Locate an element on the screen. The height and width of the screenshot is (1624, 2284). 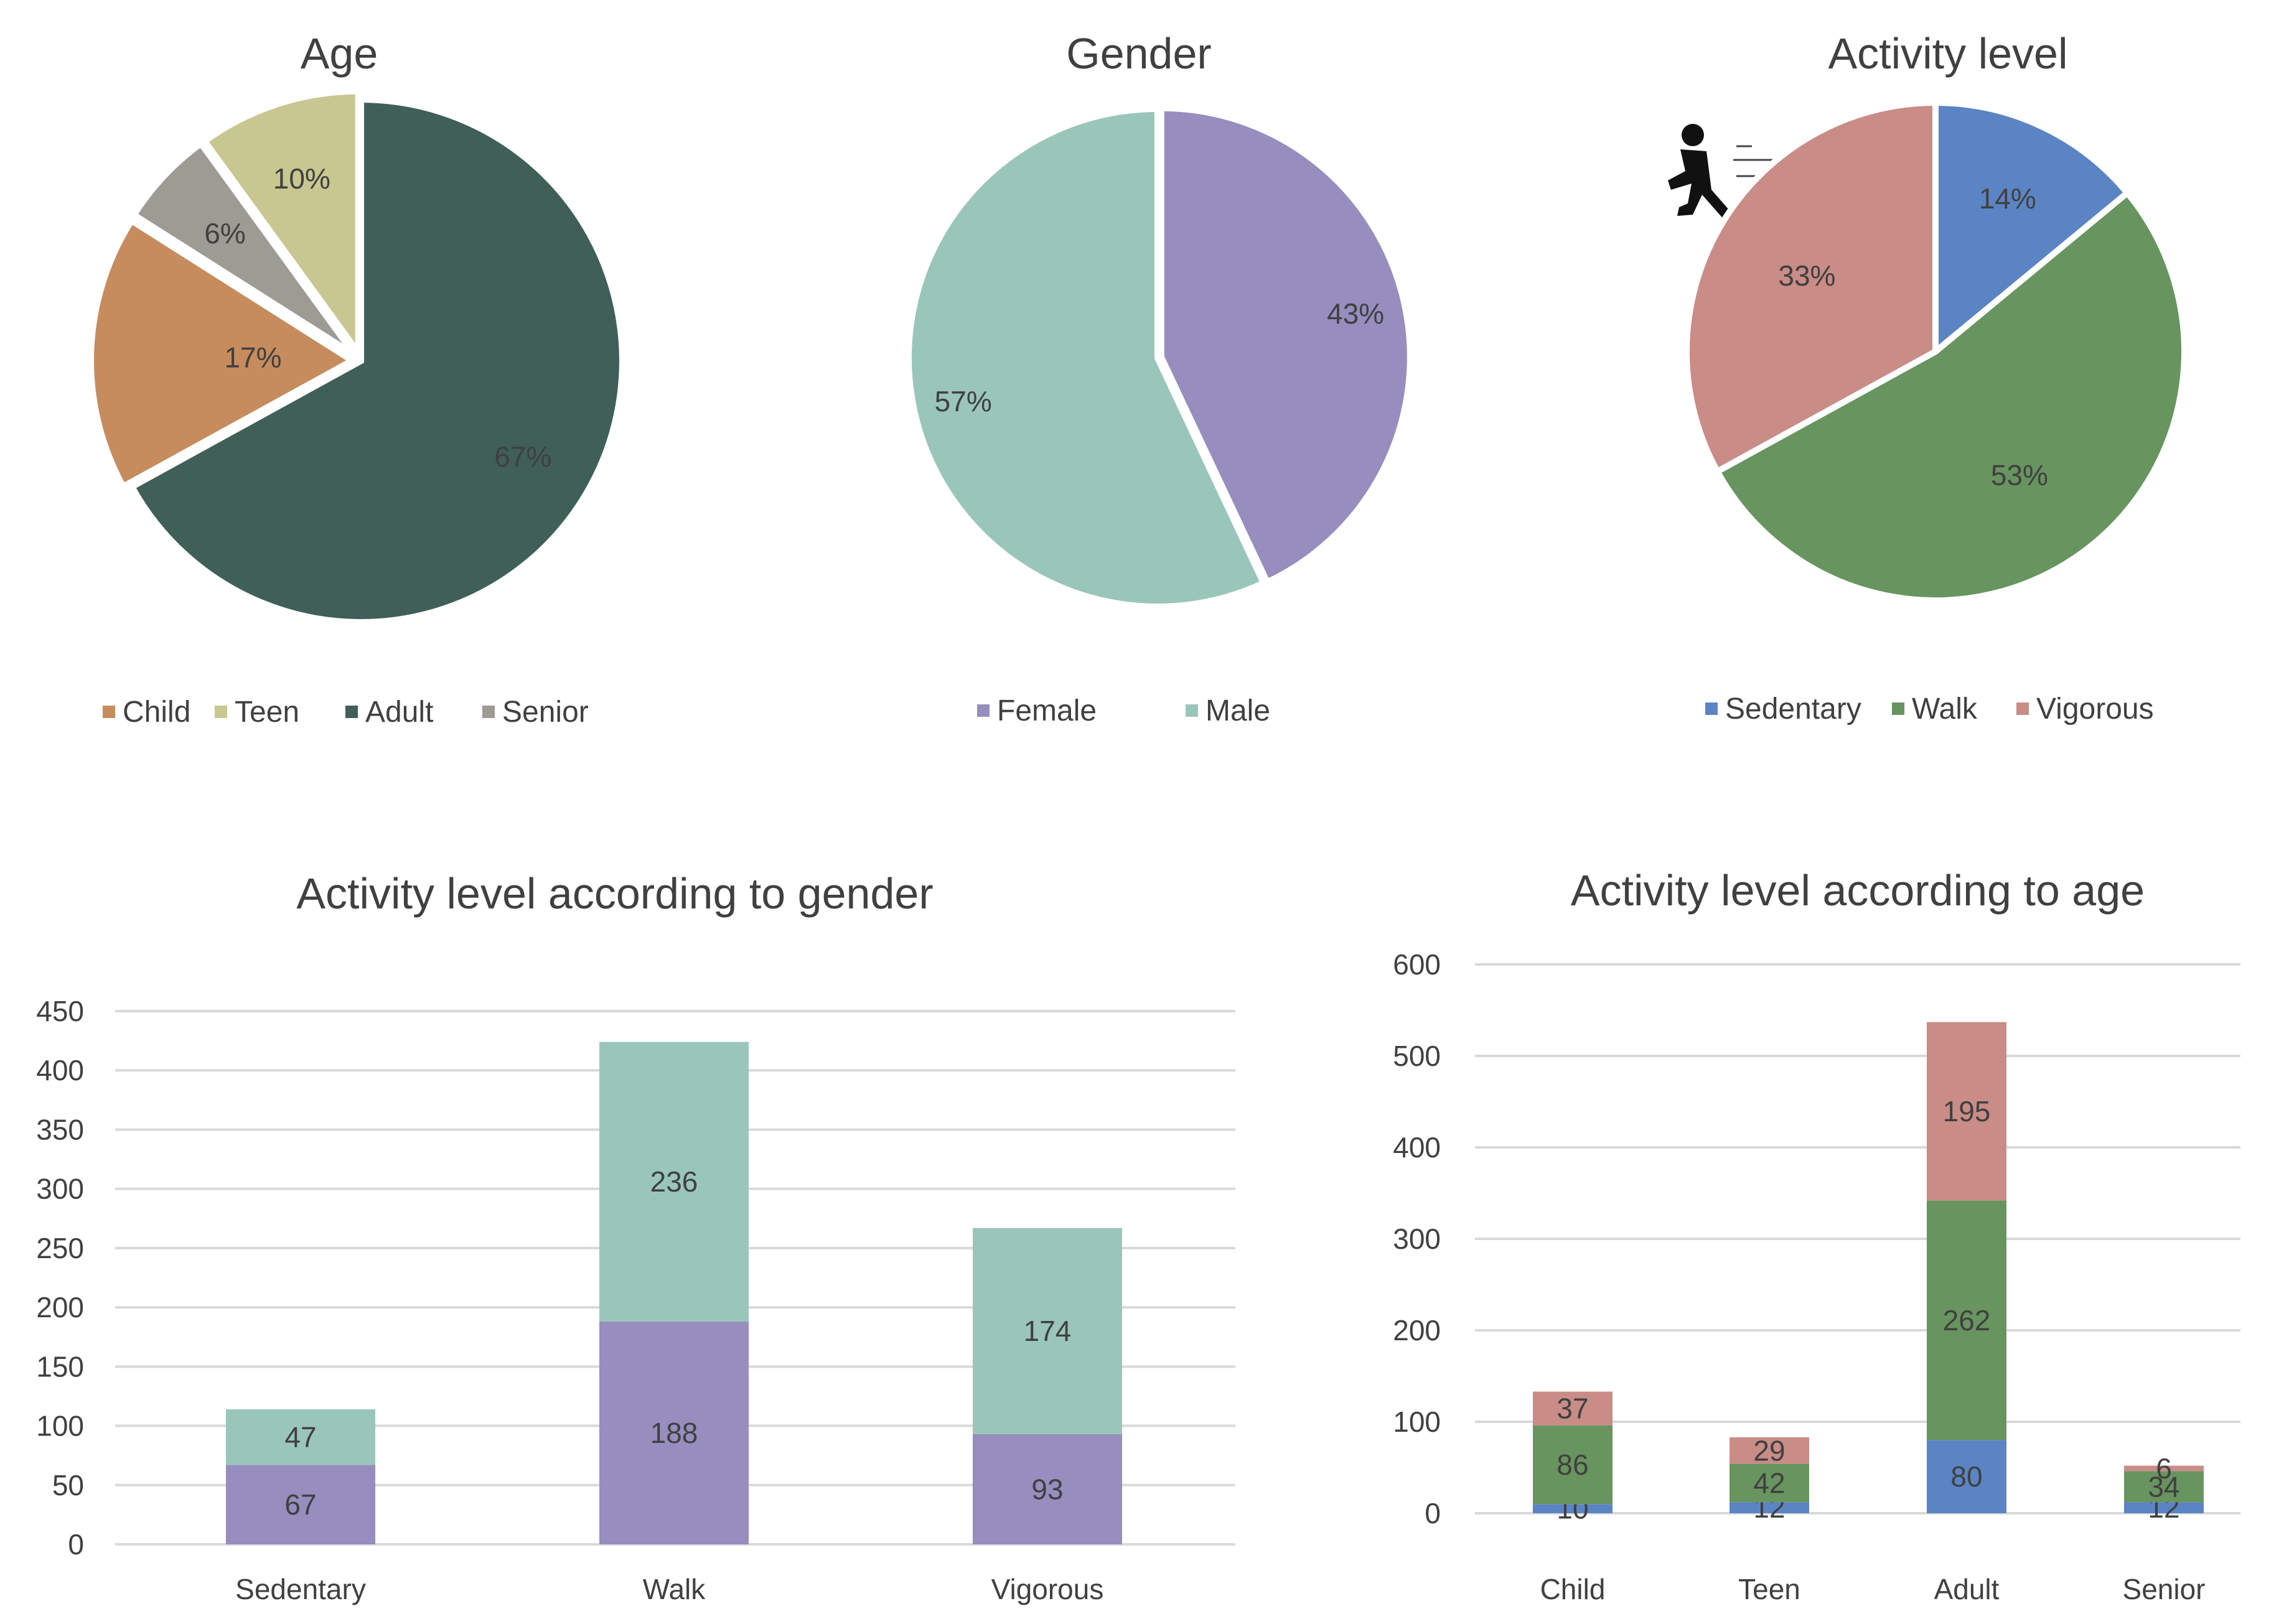
pie-slice-child is located at coordinates (223, 353).